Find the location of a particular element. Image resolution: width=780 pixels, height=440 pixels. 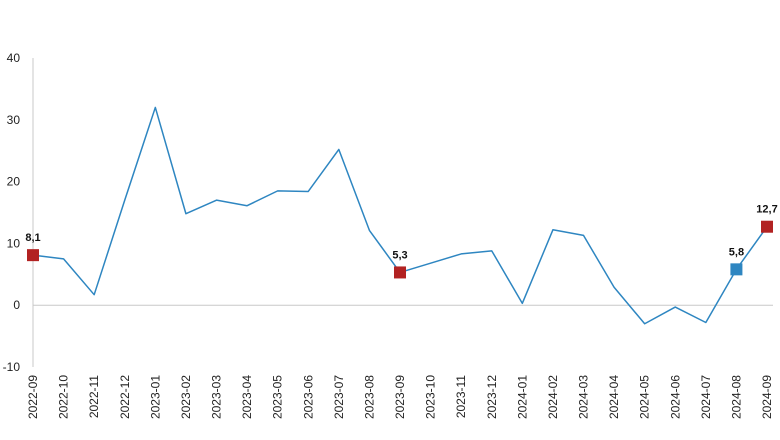

x-tick-label: 2023-10 is located at coordinates (431, 397).